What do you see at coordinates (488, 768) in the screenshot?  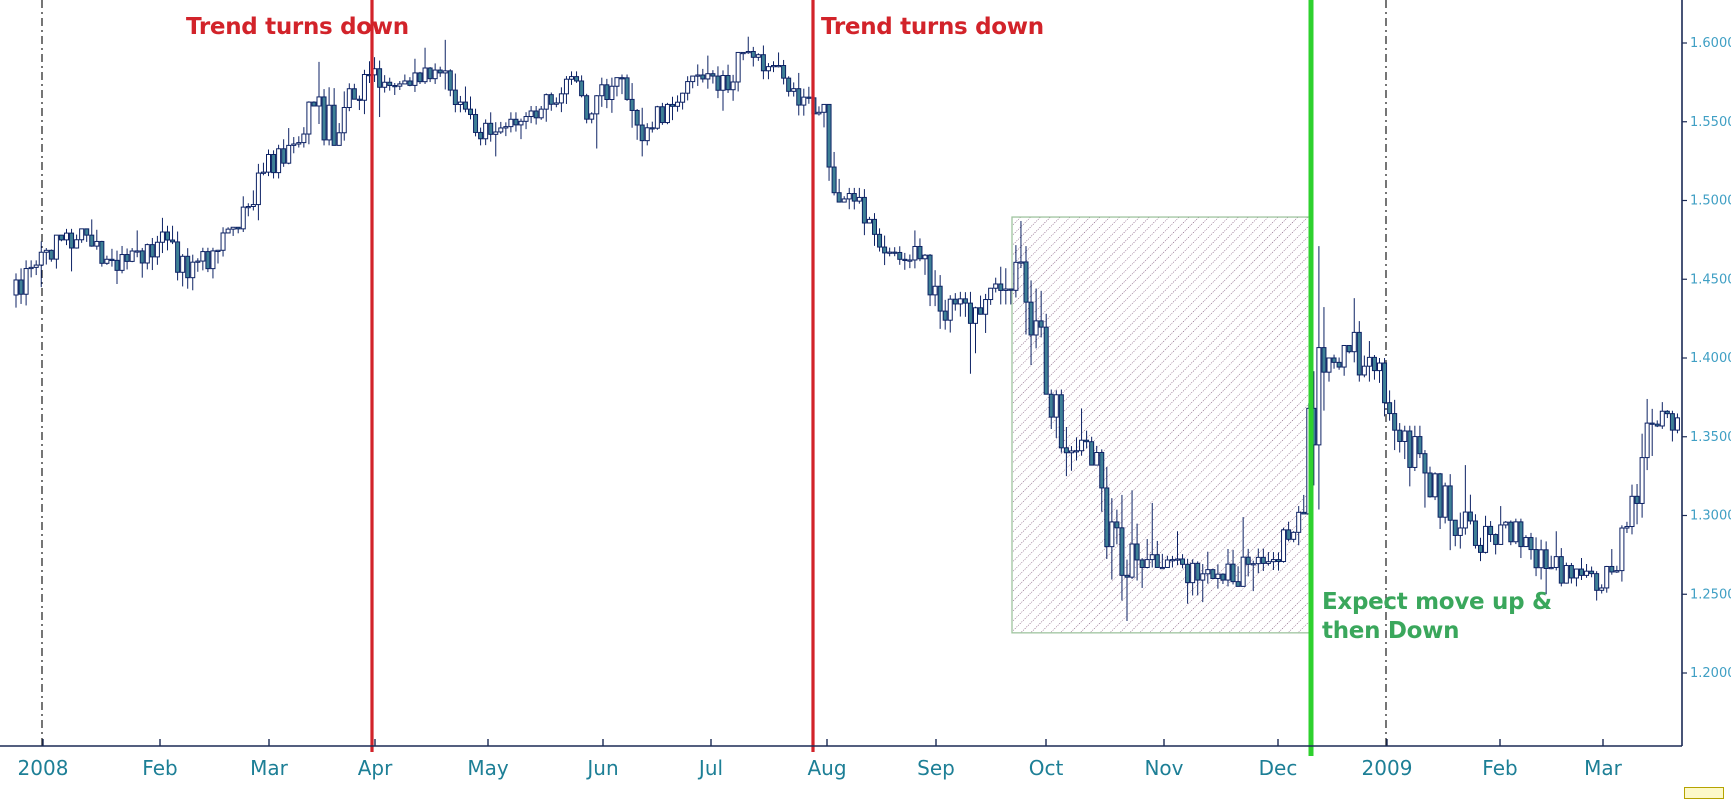 I see `svg-text: May` at bounding box center [488, 768].